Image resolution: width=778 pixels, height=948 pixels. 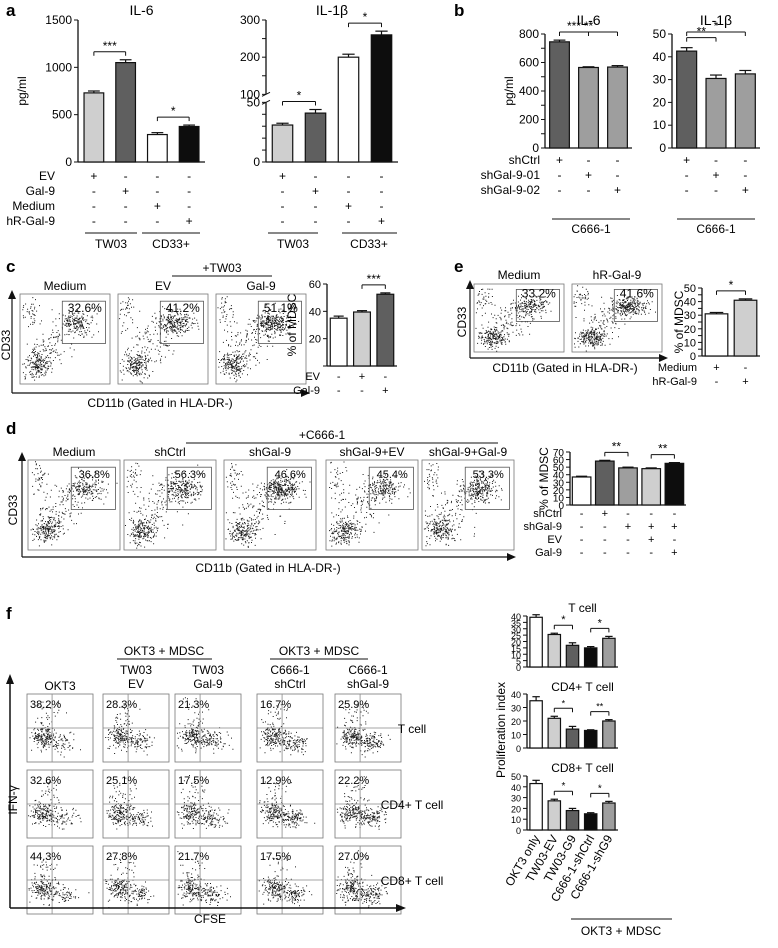 I want to click on flow-f-plot: 28.3%, so click(x=136, y=728).